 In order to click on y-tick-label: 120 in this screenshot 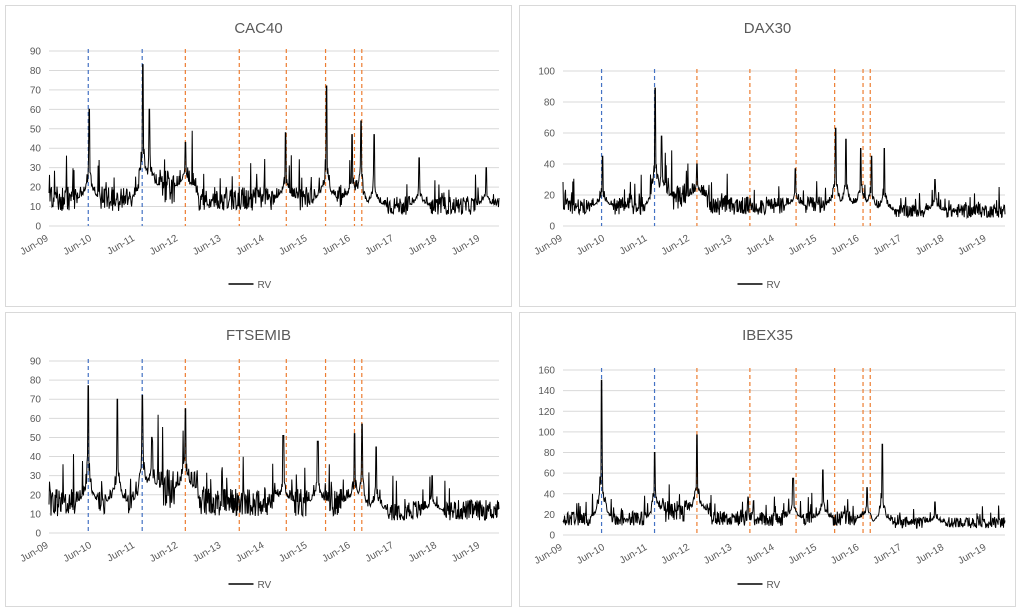, I will do `click(546, 412)`.